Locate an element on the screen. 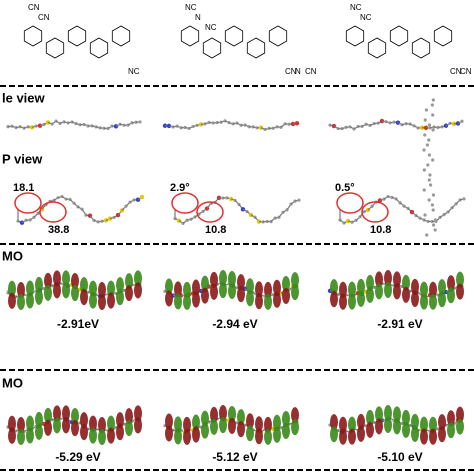 This screenshot has height=474, width=474. angle-label: 2.9° is located at coordinates (180, 188).